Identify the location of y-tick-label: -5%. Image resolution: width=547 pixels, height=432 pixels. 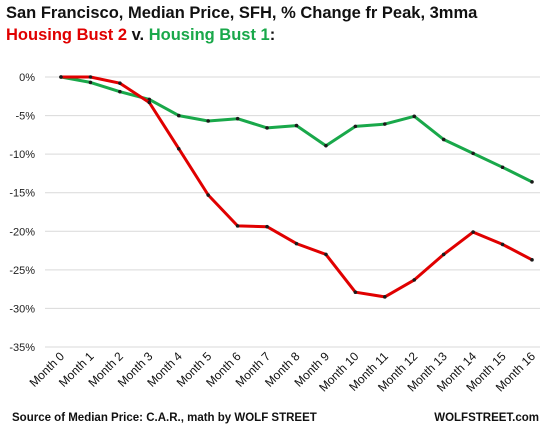
(25, 117).